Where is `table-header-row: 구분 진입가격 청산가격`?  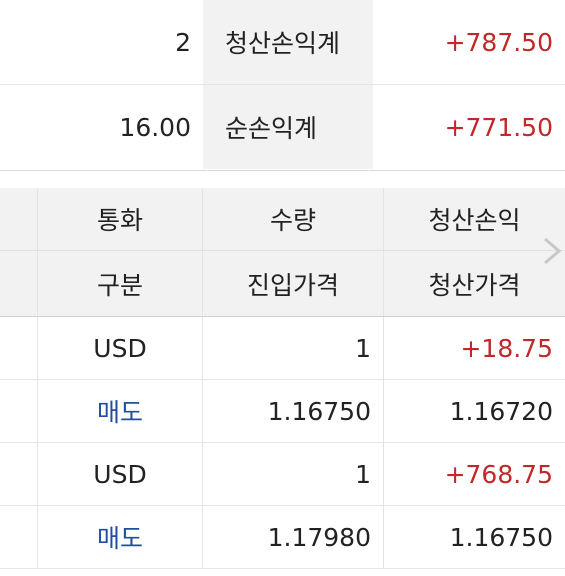
table-header-row: 구분 진입가격 청산가격 is located at coordinates (282, 284).